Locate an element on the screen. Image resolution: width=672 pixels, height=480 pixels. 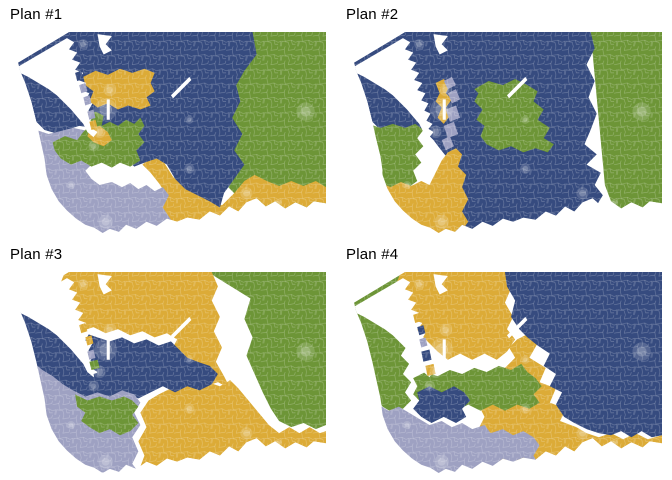
plan-4-title: Plan #4 is located at coordinates (372, 254).